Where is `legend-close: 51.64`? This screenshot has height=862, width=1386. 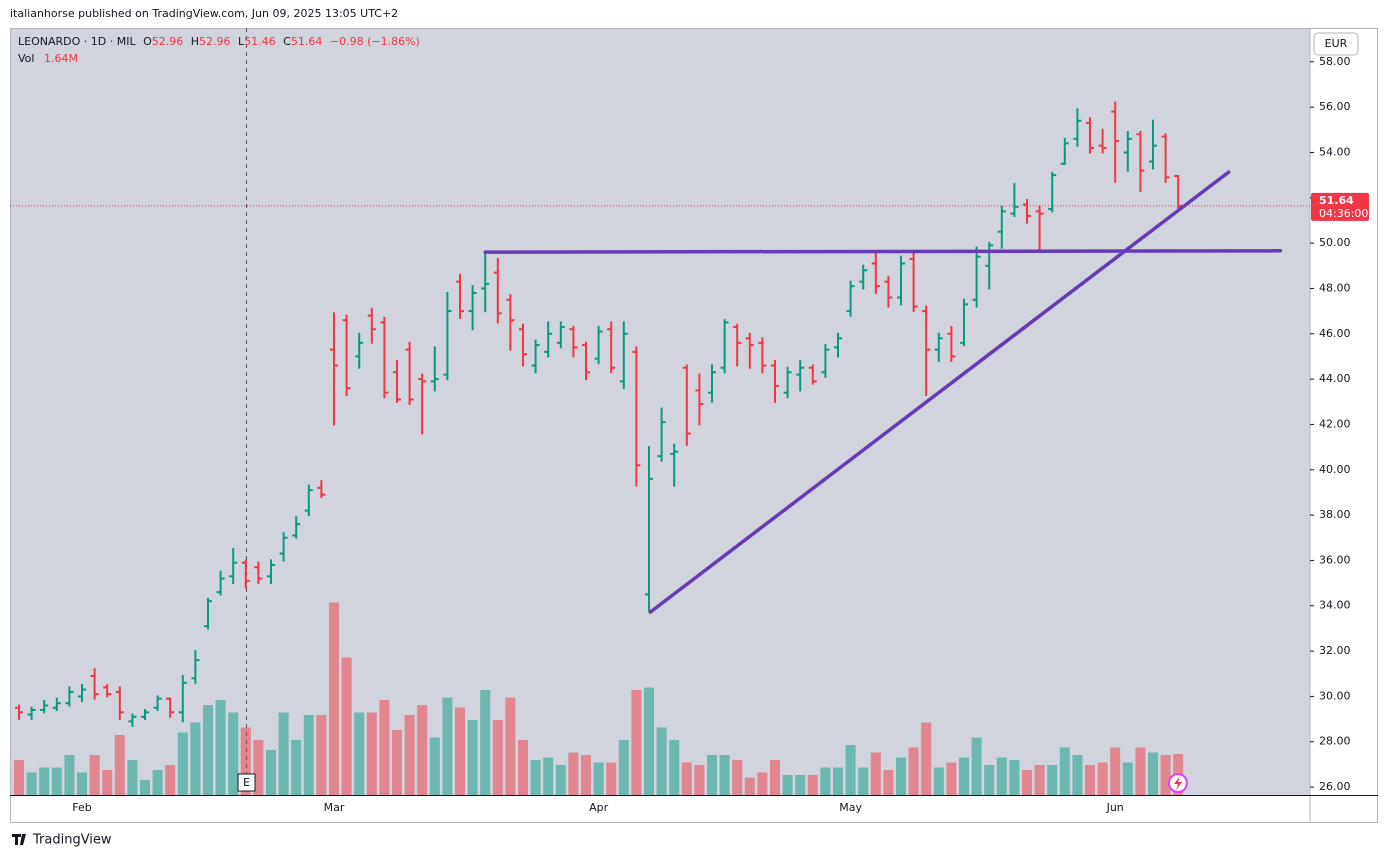
legend-close: 51.64 is located at coordinates (307, 41).